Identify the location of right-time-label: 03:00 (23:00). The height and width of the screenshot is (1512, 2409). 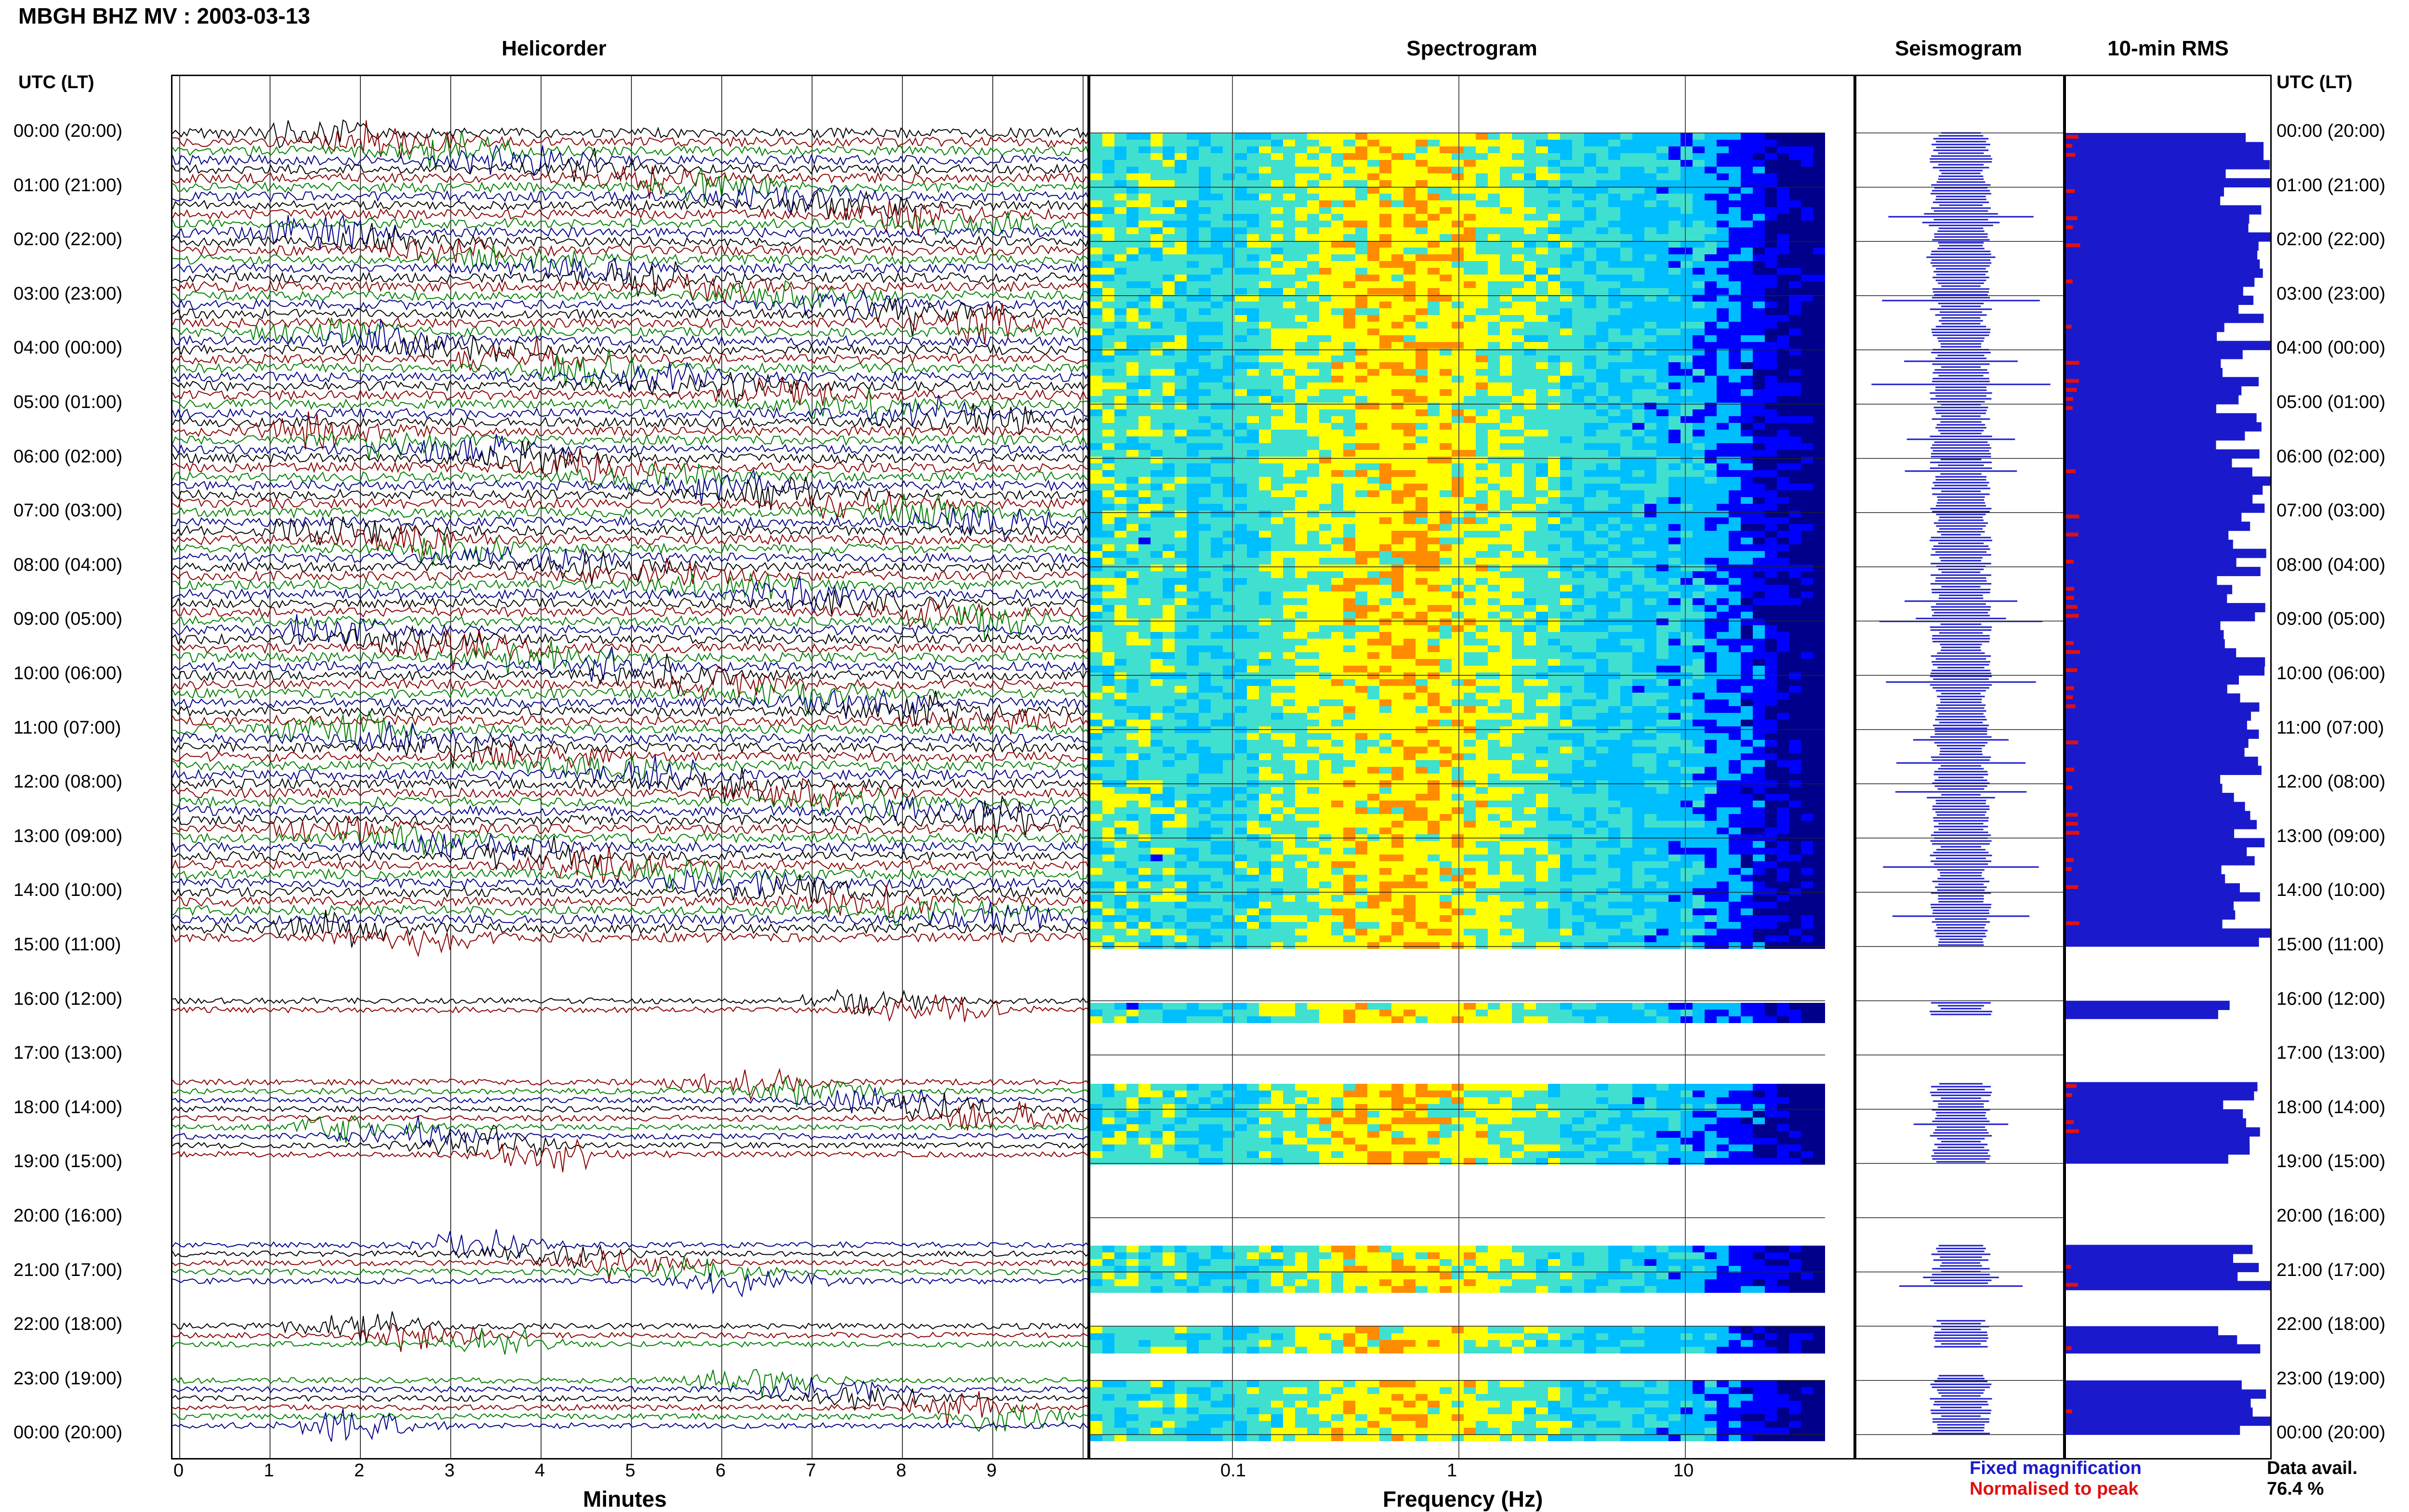
(2331, 293).